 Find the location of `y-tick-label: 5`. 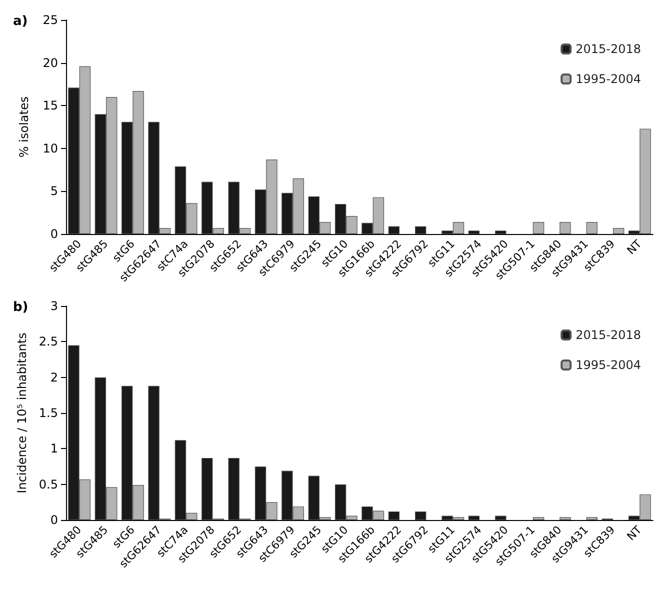

y-tick-label: 5 is located at coordinates (54, 191).